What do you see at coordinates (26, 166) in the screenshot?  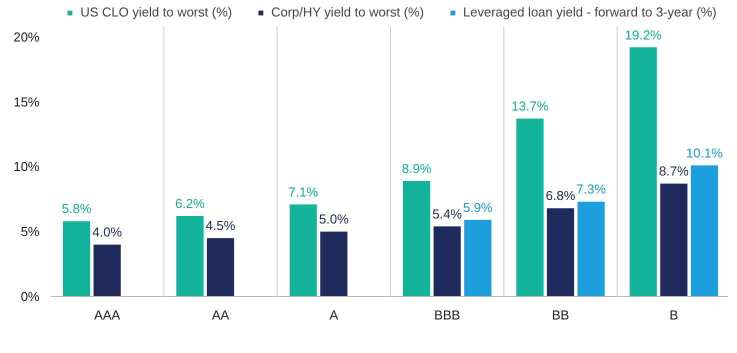 I see `y-tick-label: 10%` at bounding box center [26, 166].